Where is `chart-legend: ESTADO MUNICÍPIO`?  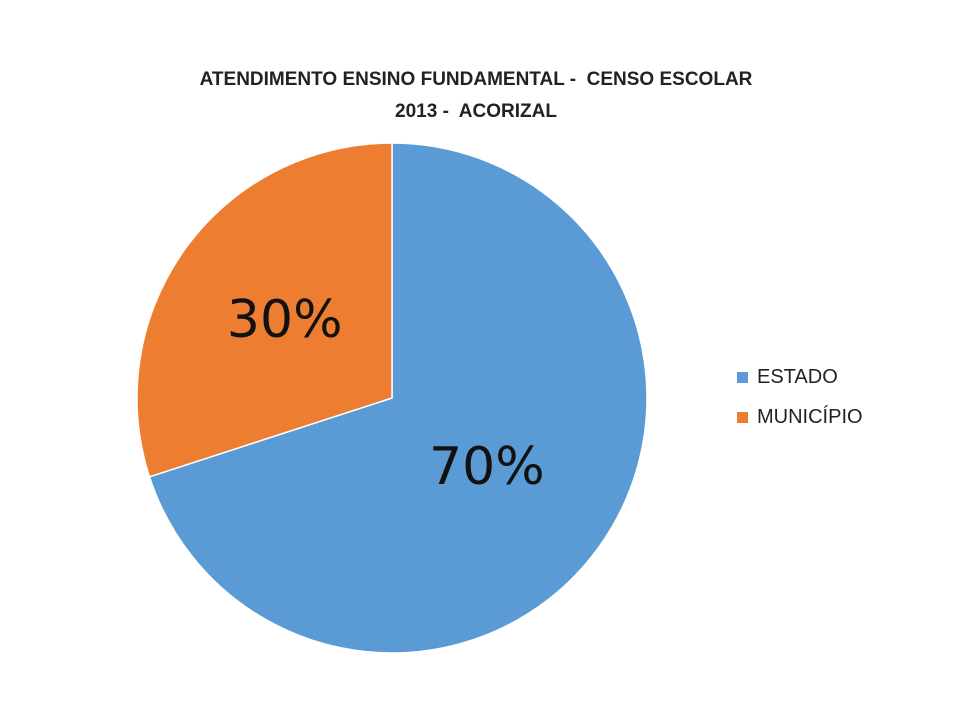
chart-legend: ESTADO MUNICÍPIO is located at coordinates (800, 404).